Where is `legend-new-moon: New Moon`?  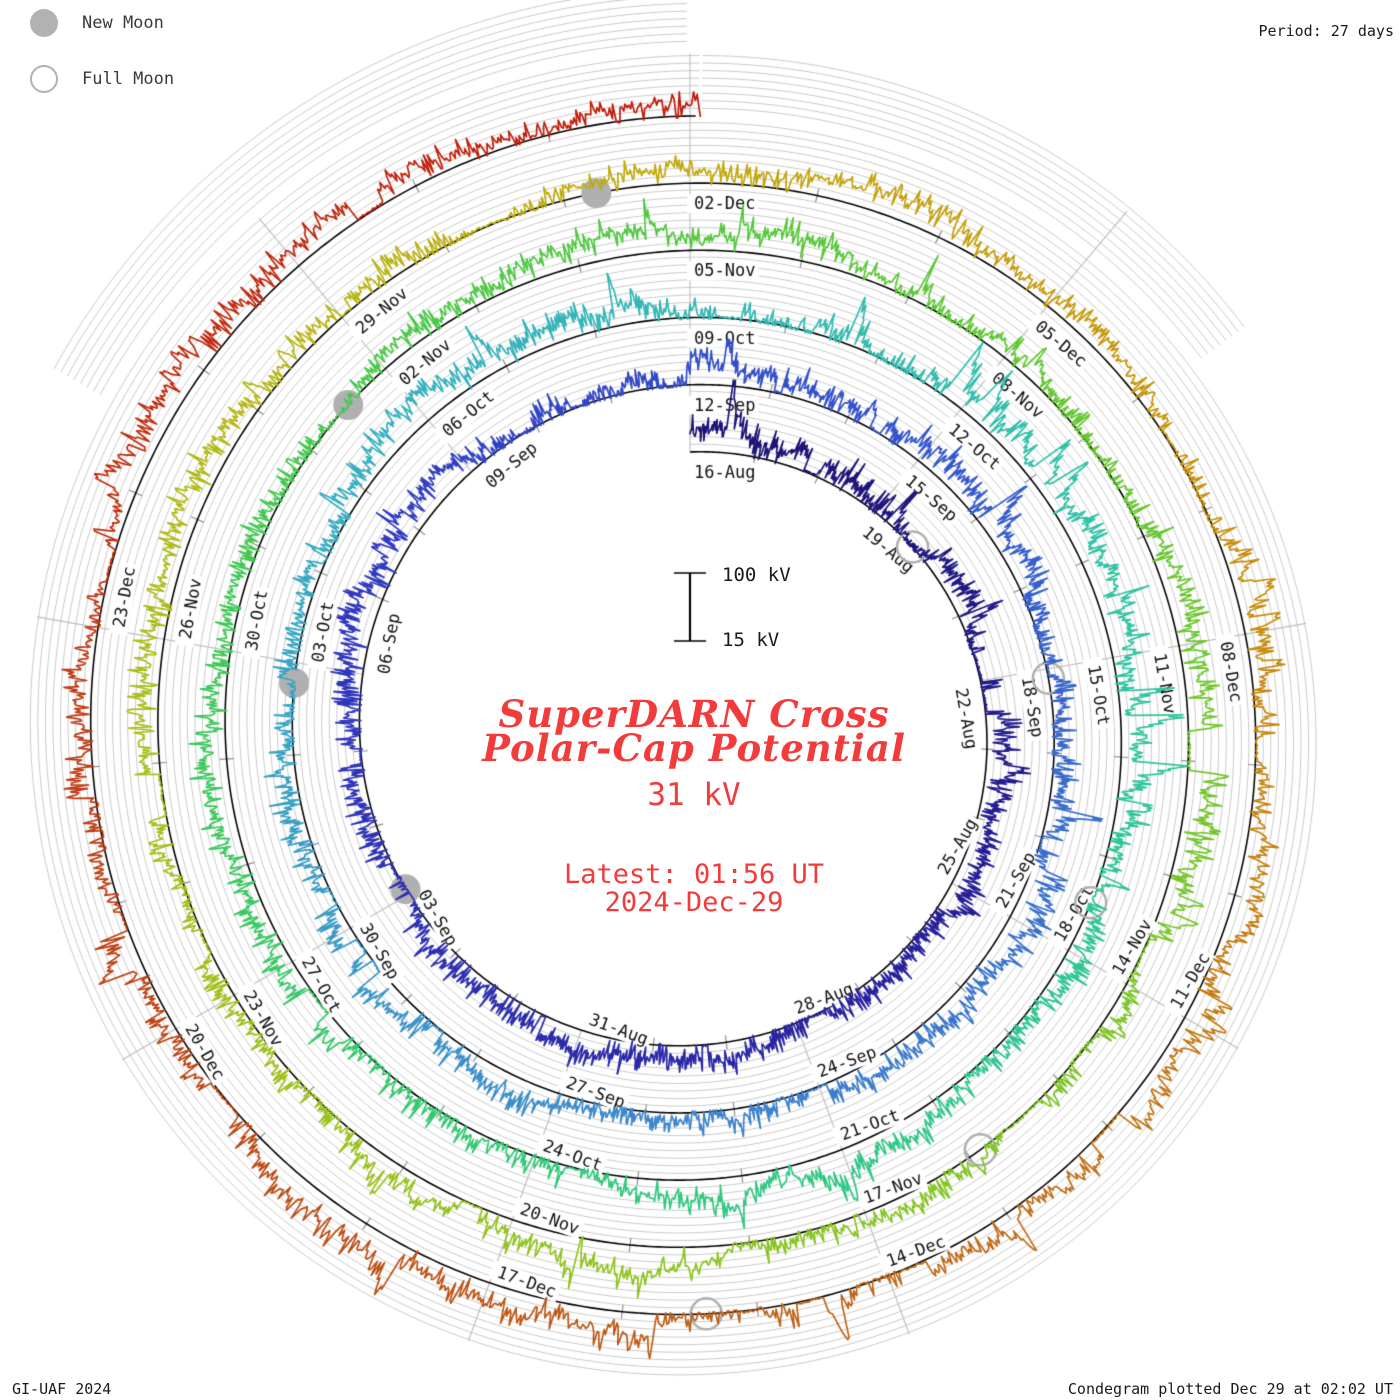 legend-new-moon: New Moon is located at coordinates (97, 23).